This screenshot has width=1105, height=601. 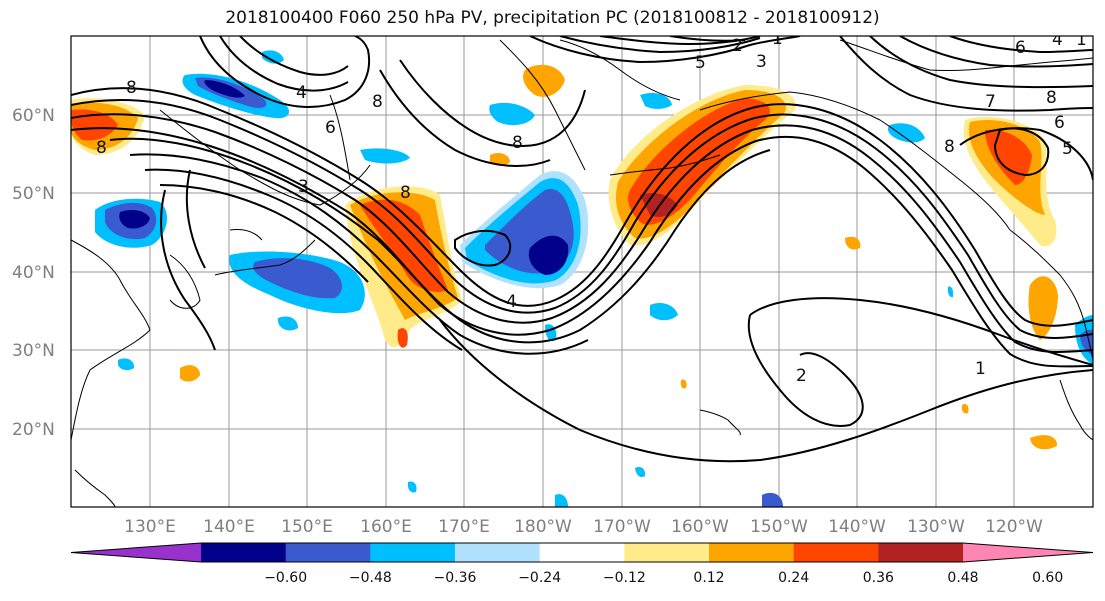 What do you see at coordinates (265, 157) in the screenshot?
I see `coastline-russia-east` at bounding box center [265, 157].